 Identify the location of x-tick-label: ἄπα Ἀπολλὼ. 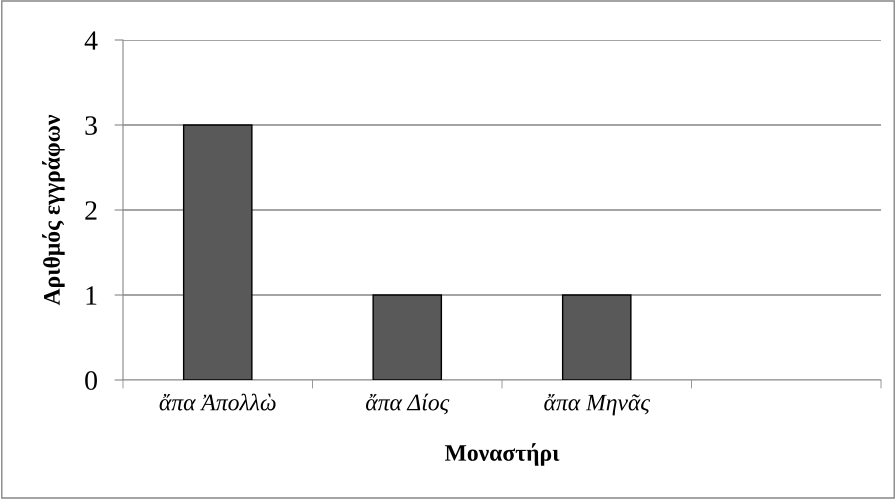
(218, 402).